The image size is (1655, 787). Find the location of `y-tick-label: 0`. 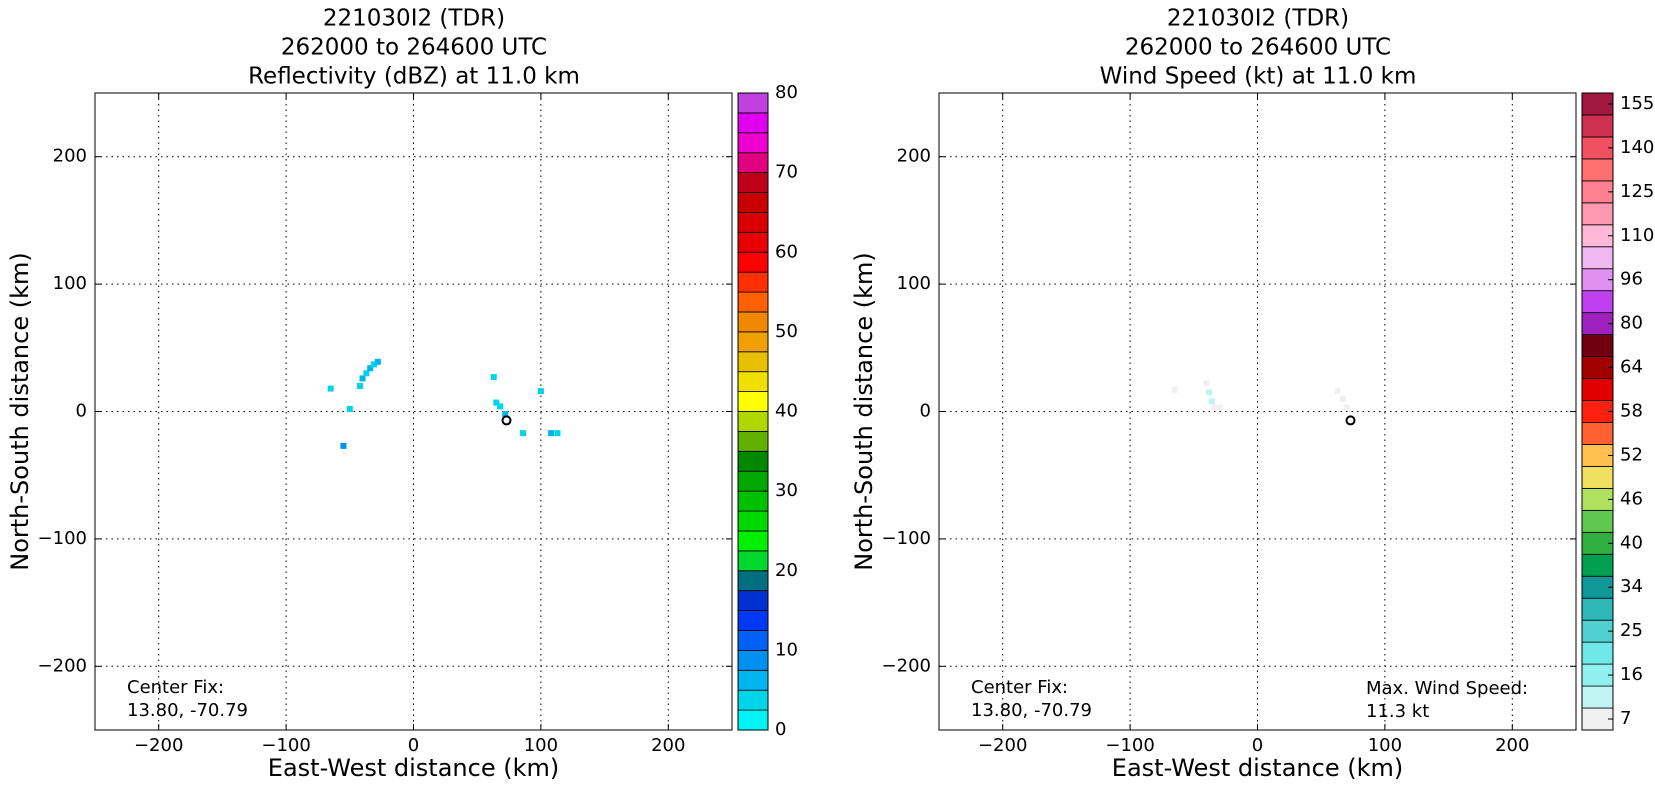

y-tick-label: 0 is located at coordinates (81, 411).